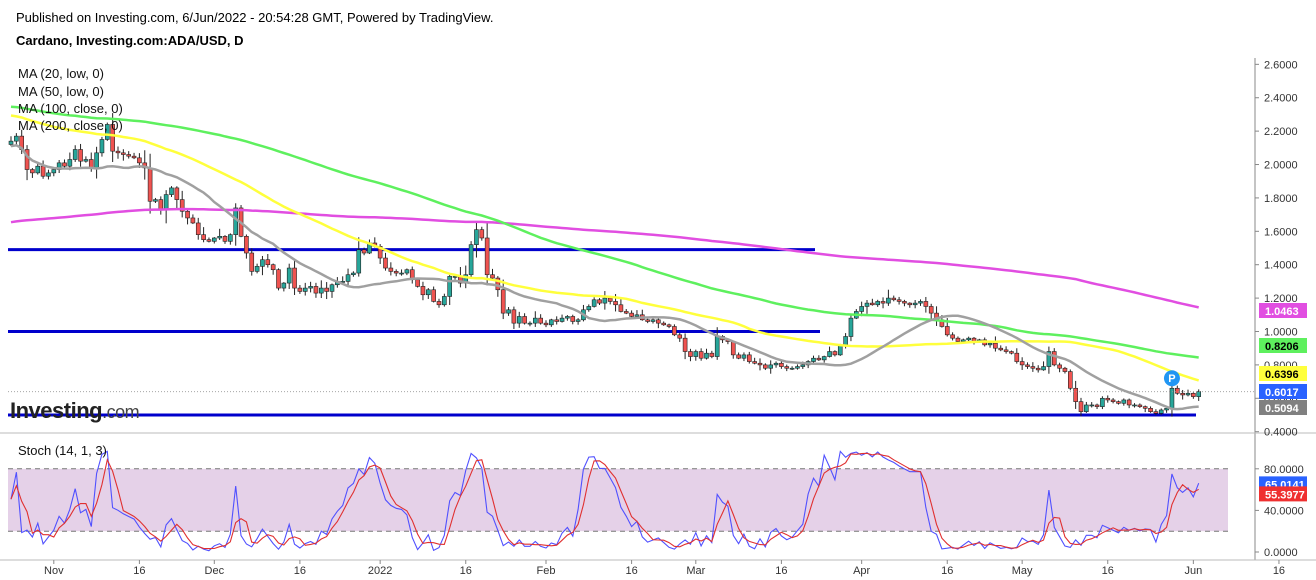 The height and width of the screenshot is (580, 1316). What do you see at coordinates (380, 571) in the screenshot?
I see `x-tick-label: 2022` at bounding box center [380, 571].